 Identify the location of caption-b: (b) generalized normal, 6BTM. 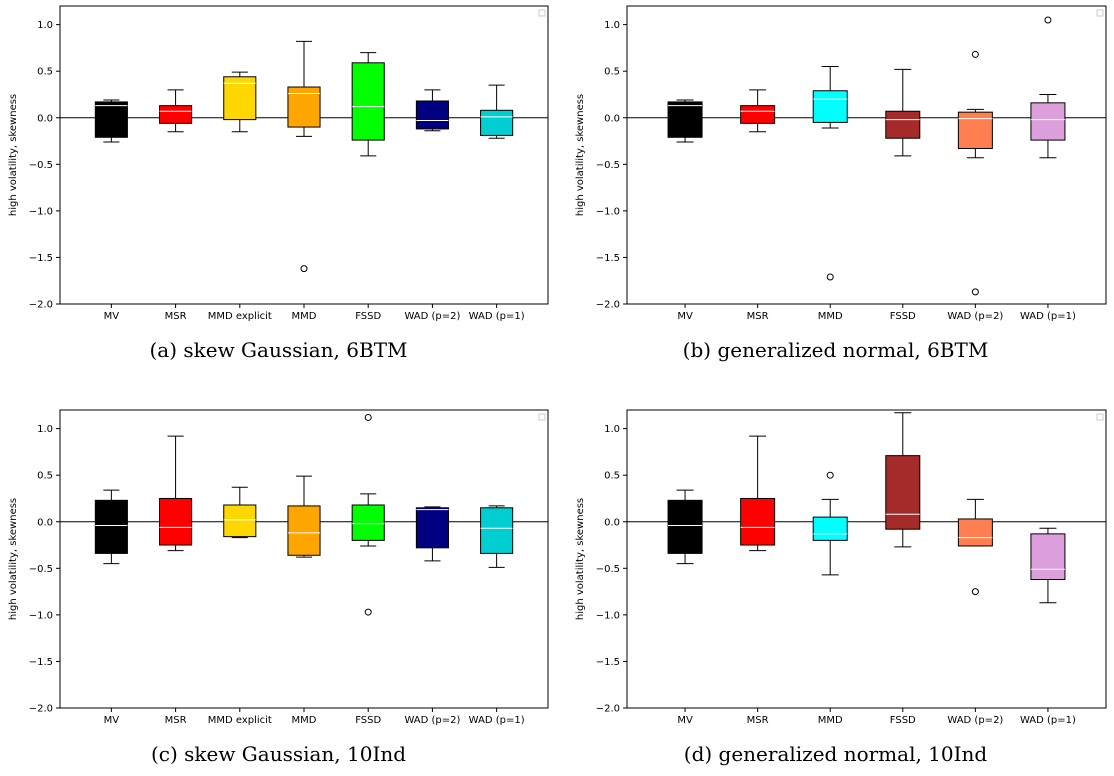
(835, 350).